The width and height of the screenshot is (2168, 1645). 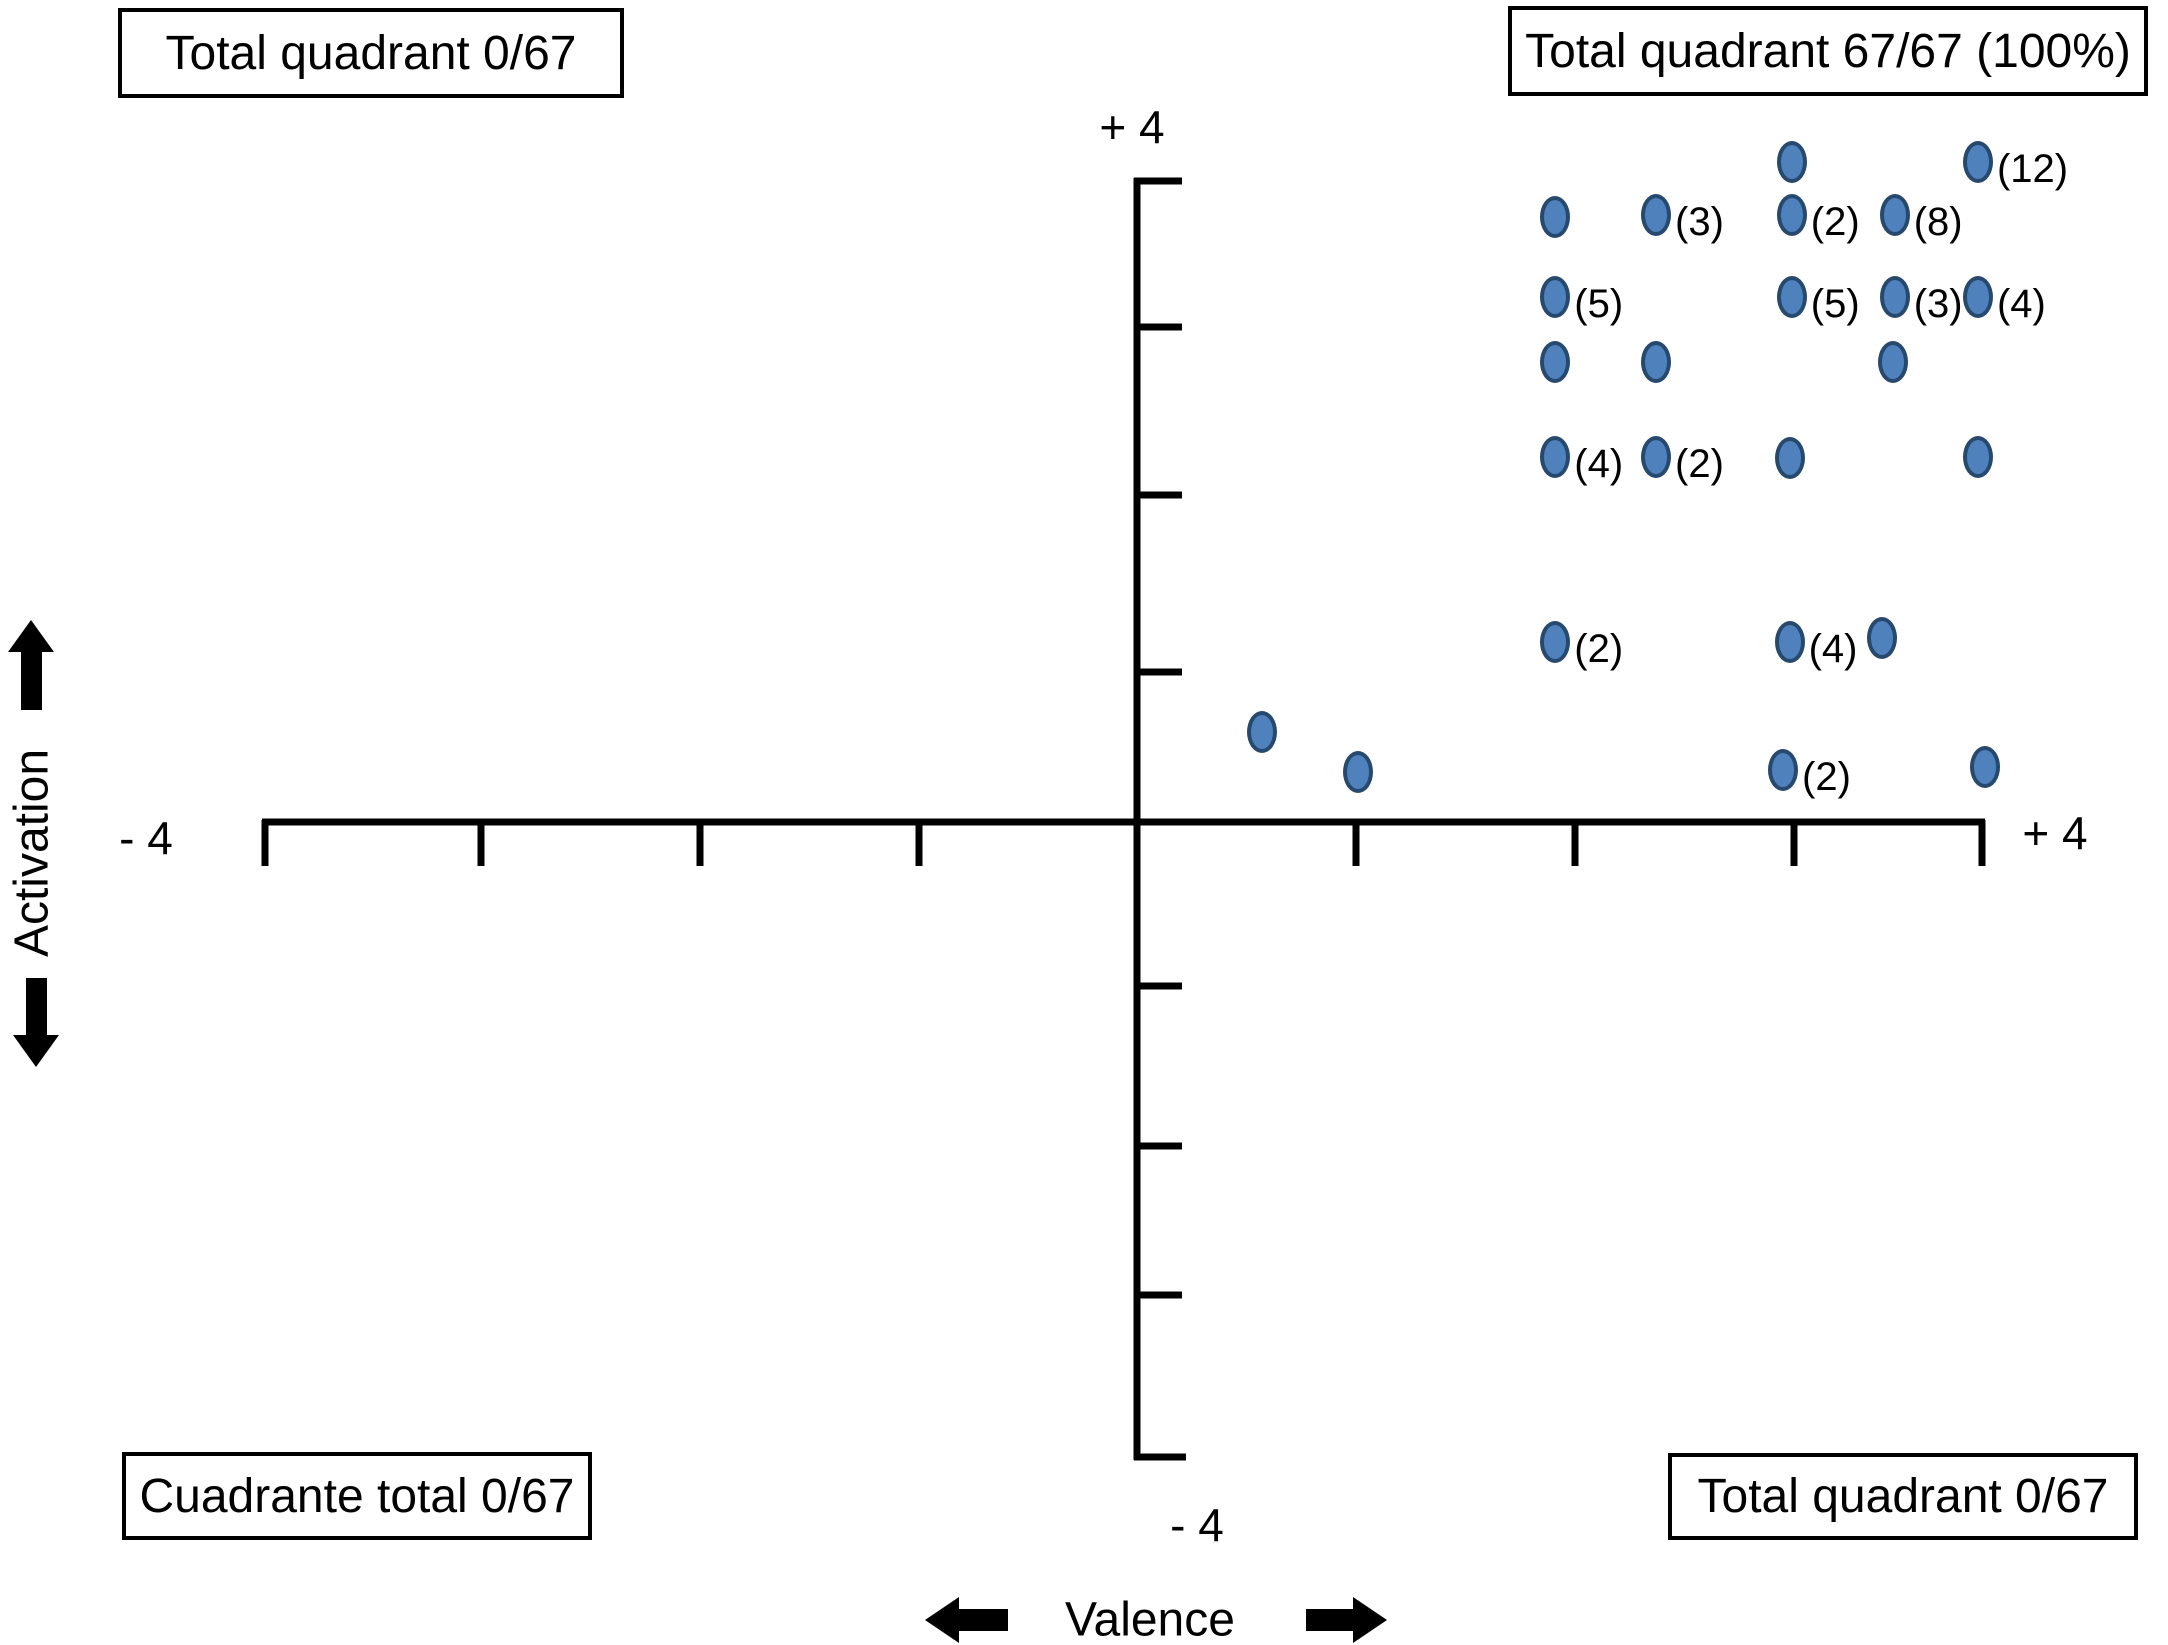 I want to click on quadrant-total-box-bottom-right: Total quadrant 0/67, so click(x=1903, y=1496).